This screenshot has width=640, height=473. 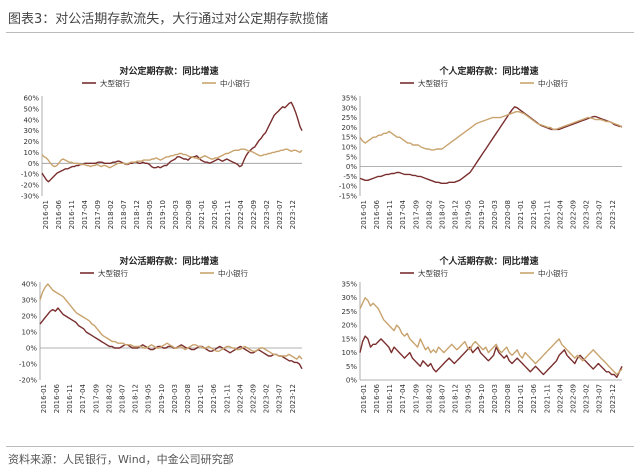 I want to click on figure-title: 图表3：对公活期存款流失，大行通过对公定期存款揽储, so click(x=168, y=19).